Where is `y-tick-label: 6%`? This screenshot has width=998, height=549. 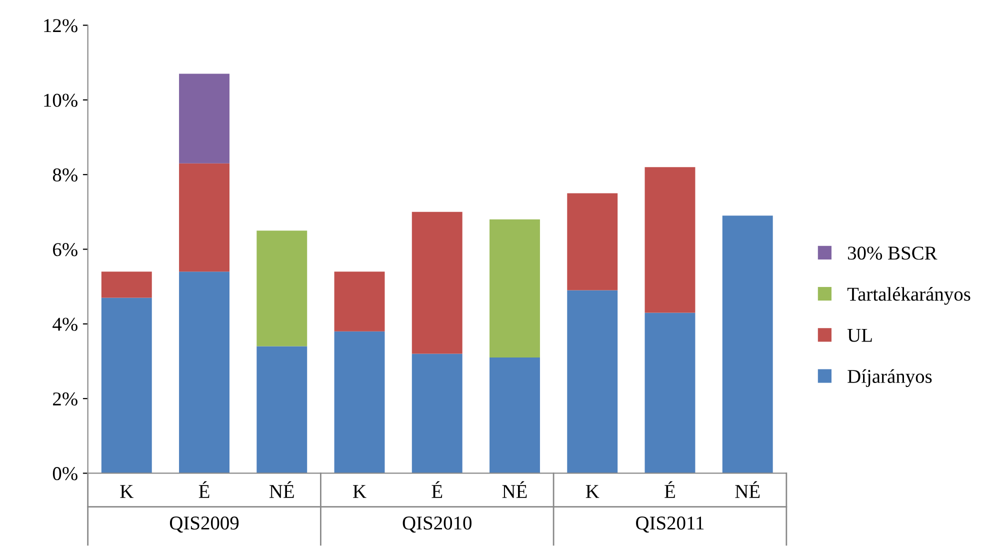
y-tick-label: 6% is located at coordinates (65, 249).